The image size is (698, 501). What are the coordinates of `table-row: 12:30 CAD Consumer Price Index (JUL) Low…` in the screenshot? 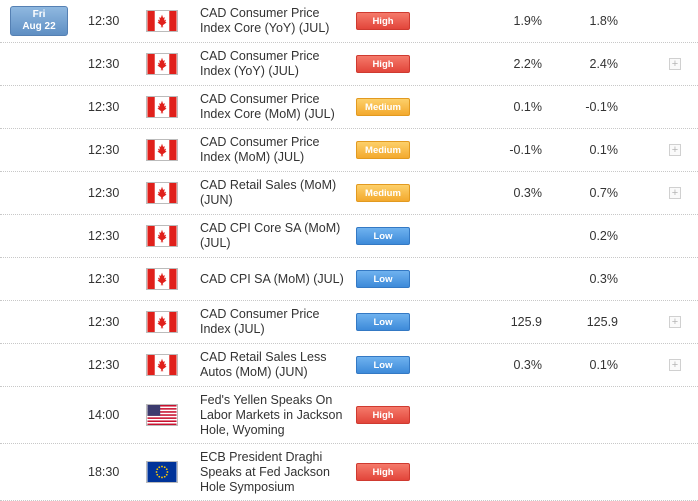 It's located at (349, 322).